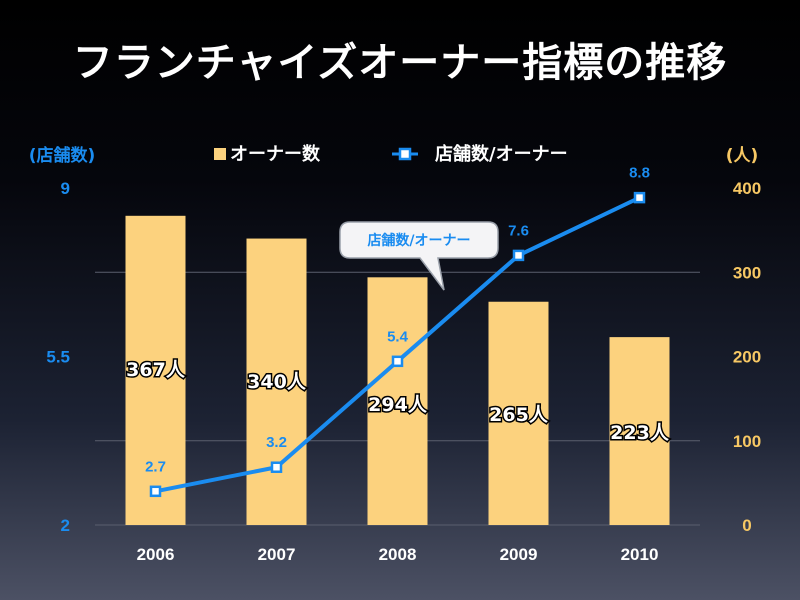  Describe the element at coordinates (155, 466) in the screenshot. I see `line-data-label: 2.7` at that location.